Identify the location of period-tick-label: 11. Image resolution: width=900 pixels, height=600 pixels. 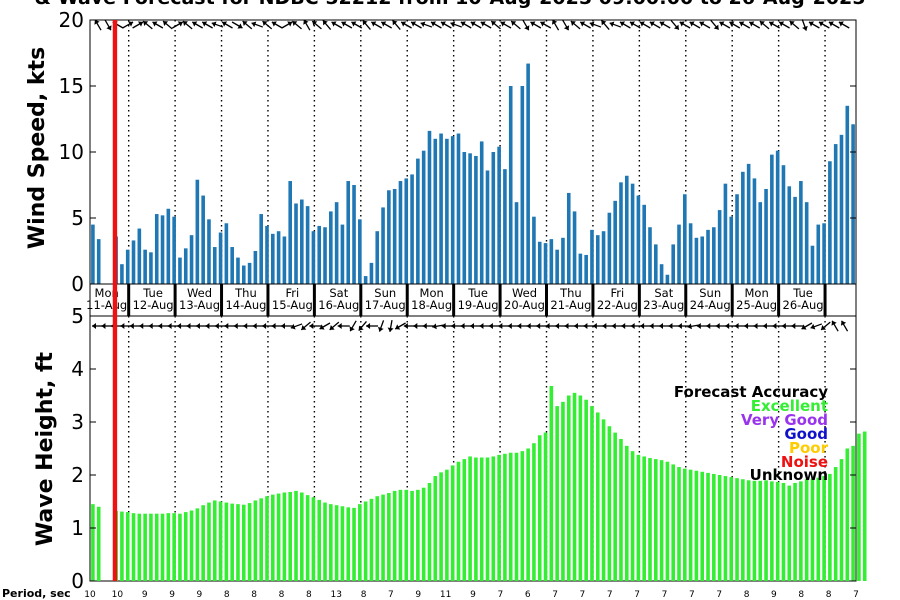
(445, 595).